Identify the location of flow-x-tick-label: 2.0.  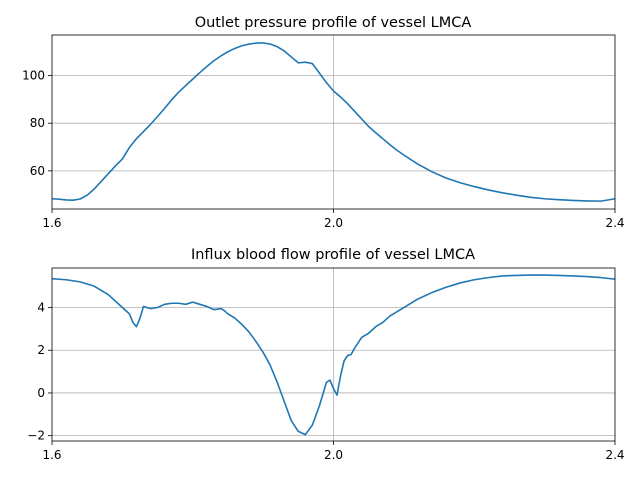
(333, 455).